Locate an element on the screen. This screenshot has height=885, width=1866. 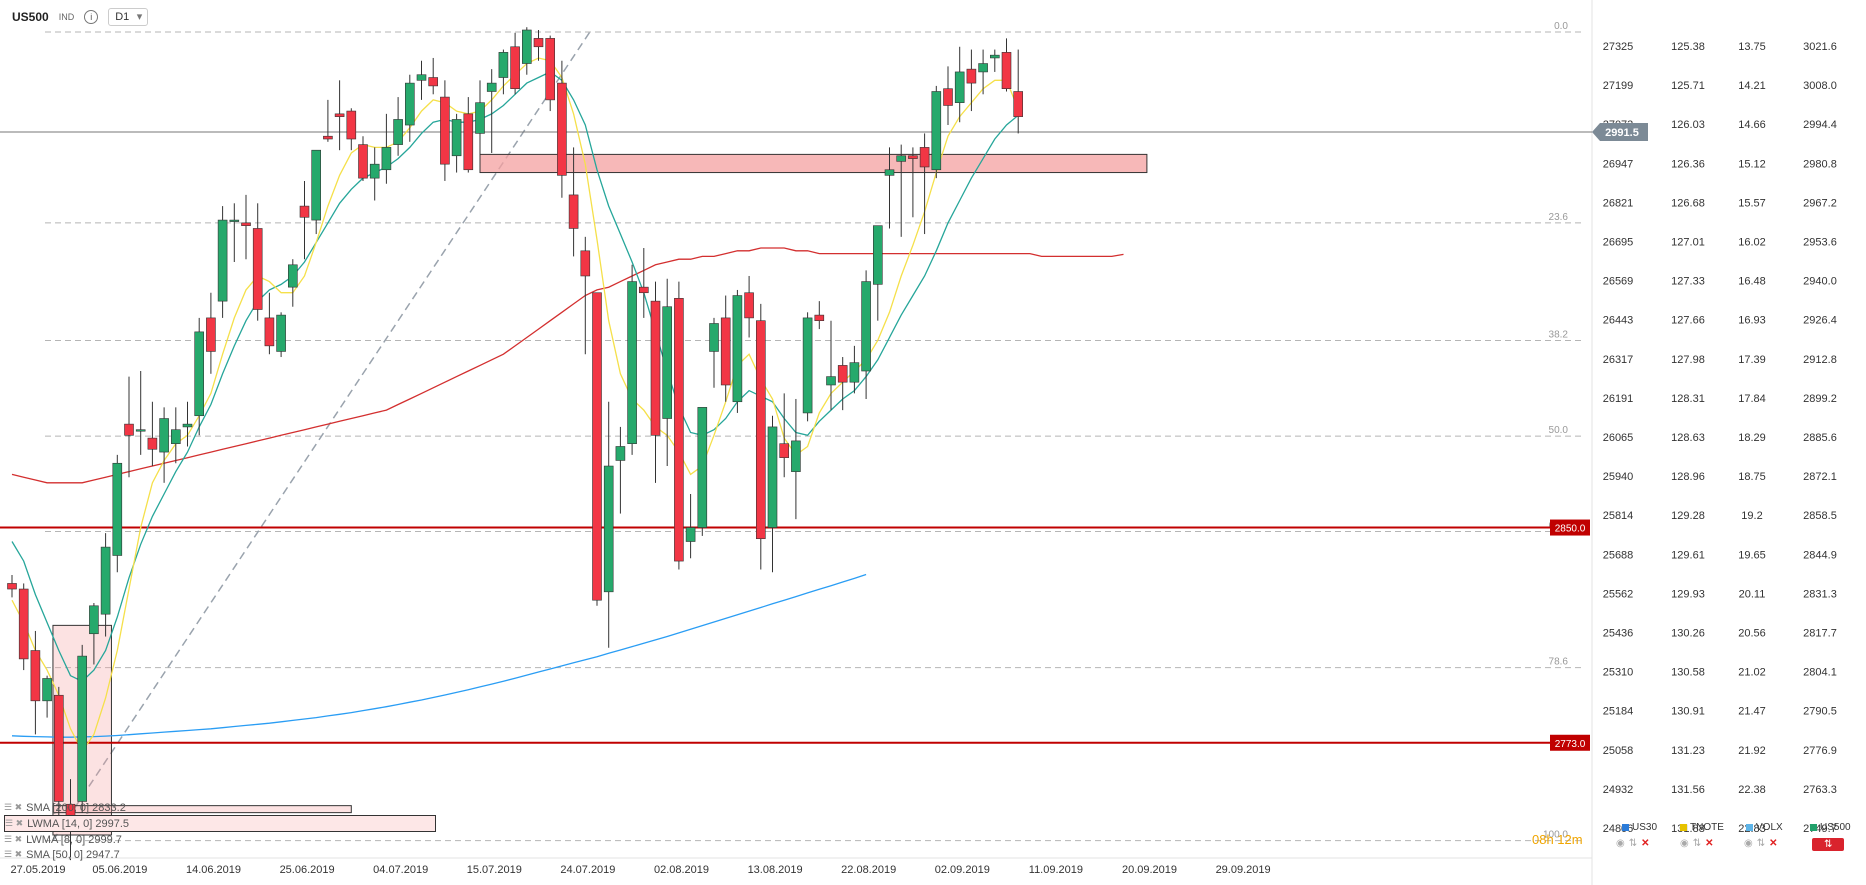
x-tick-label: 24.07.2019 is located at coordinates (587, 870).